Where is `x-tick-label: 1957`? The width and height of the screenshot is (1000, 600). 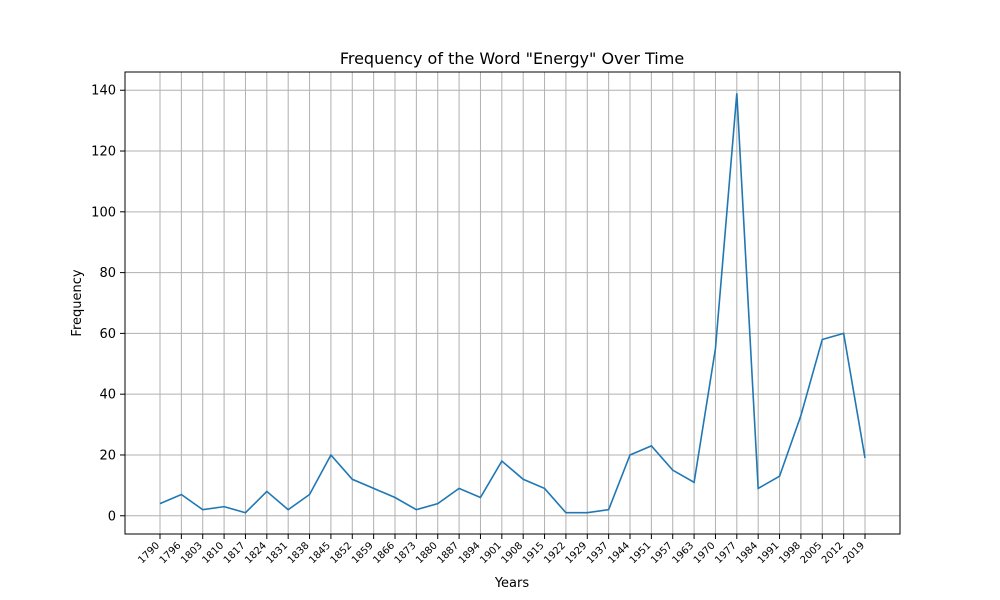 x-tick-label: 1957 is located at coordinates (662, 553).